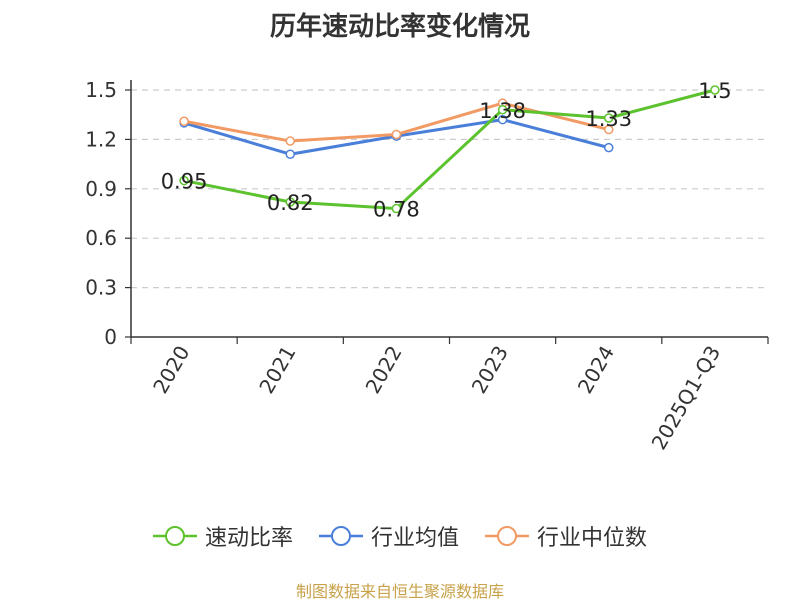 The width and height of the screenshot is (800, 602). What do you see at coordinates (248, 538) in the screenshot?
I see `legend-label-quick-ratio: 速动比率` at bounding box center [248, 538].